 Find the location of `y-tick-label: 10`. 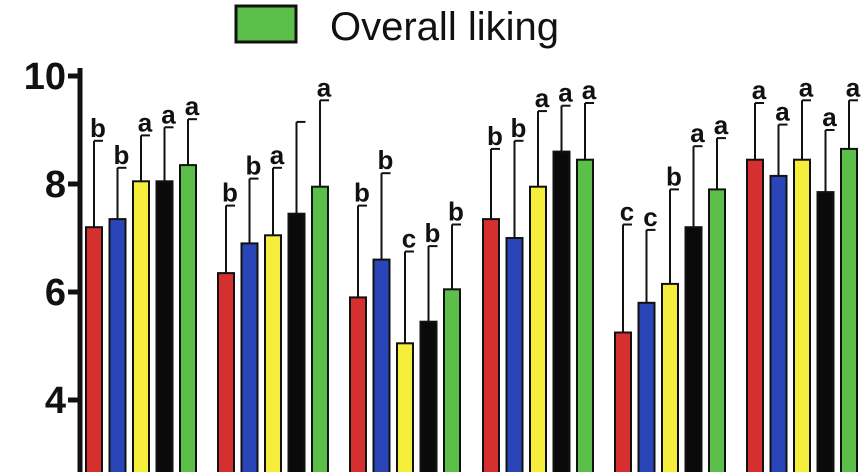

y-tick-label: 10 is located at coordinates (45, 77).